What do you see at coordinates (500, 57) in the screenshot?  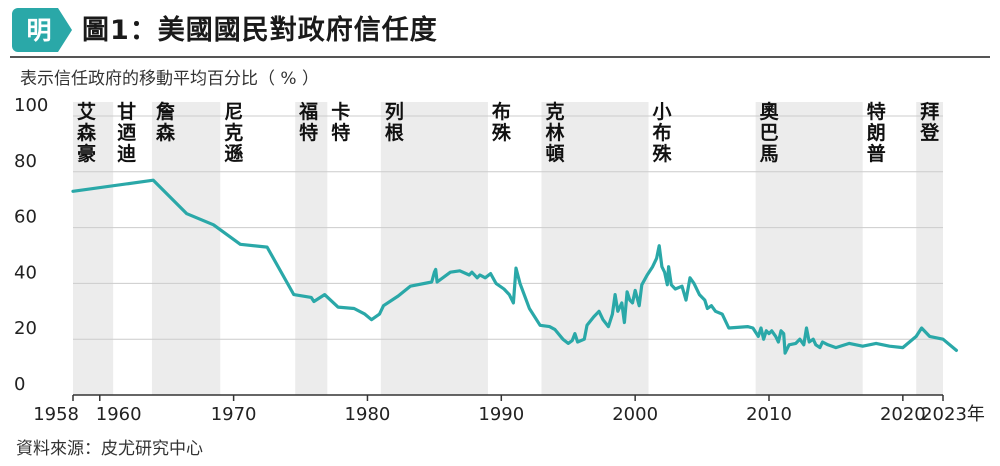 I see `title-divider` at bounding box center [500, 57].